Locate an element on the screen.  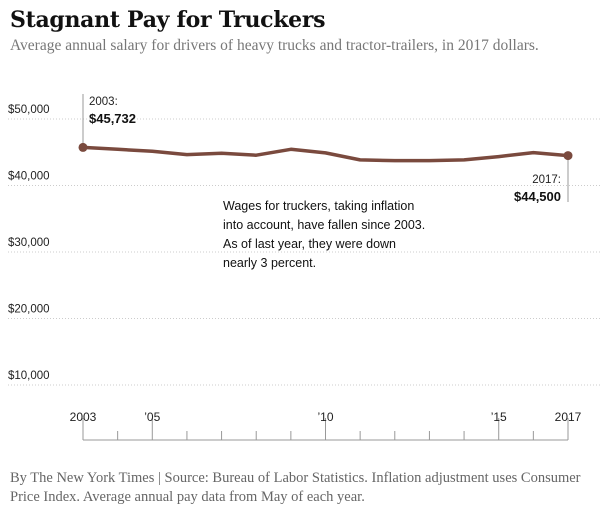
start-annotation-label: 2003: is located at coordinates (103, 102).